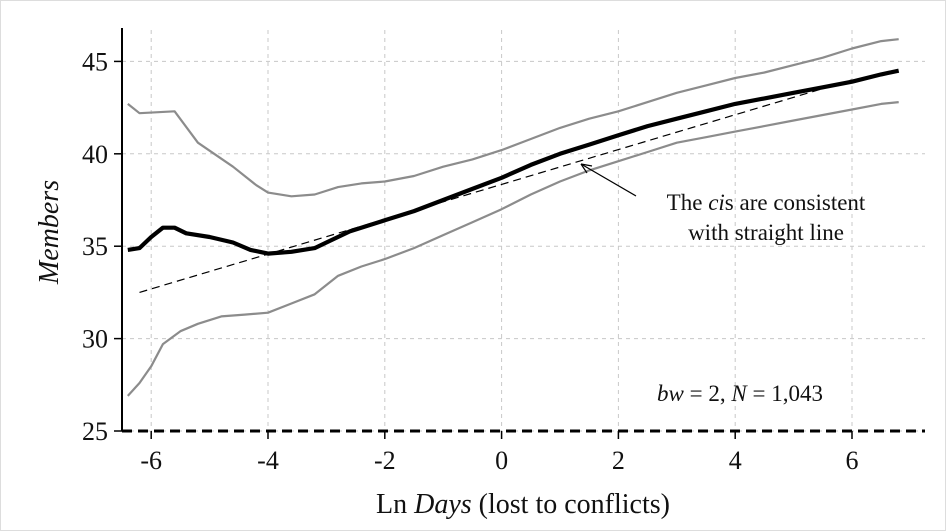  What do you see at coordinates (95, 154) in the screenshot?
I see `y-tick-label: 40` at bounding box center [95, 154].